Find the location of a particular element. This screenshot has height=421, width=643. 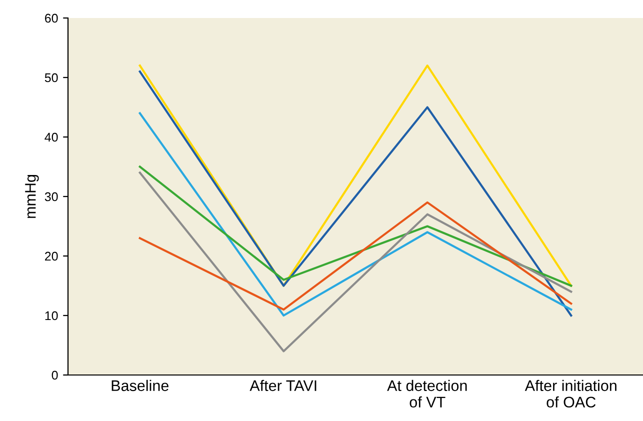

x-tick-label: At detection of VT is located at coordinates (427, 394).